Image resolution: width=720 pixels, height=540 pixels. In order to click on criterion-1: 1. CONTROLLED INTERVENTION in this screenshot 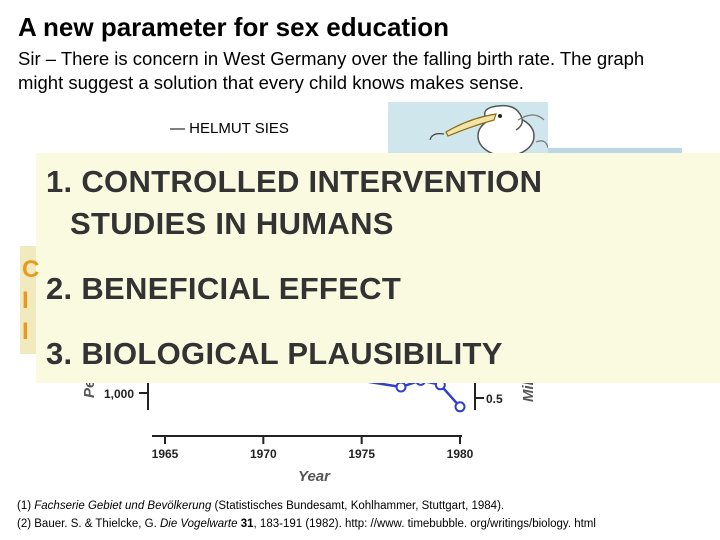, I will do `click(294, 182)`.